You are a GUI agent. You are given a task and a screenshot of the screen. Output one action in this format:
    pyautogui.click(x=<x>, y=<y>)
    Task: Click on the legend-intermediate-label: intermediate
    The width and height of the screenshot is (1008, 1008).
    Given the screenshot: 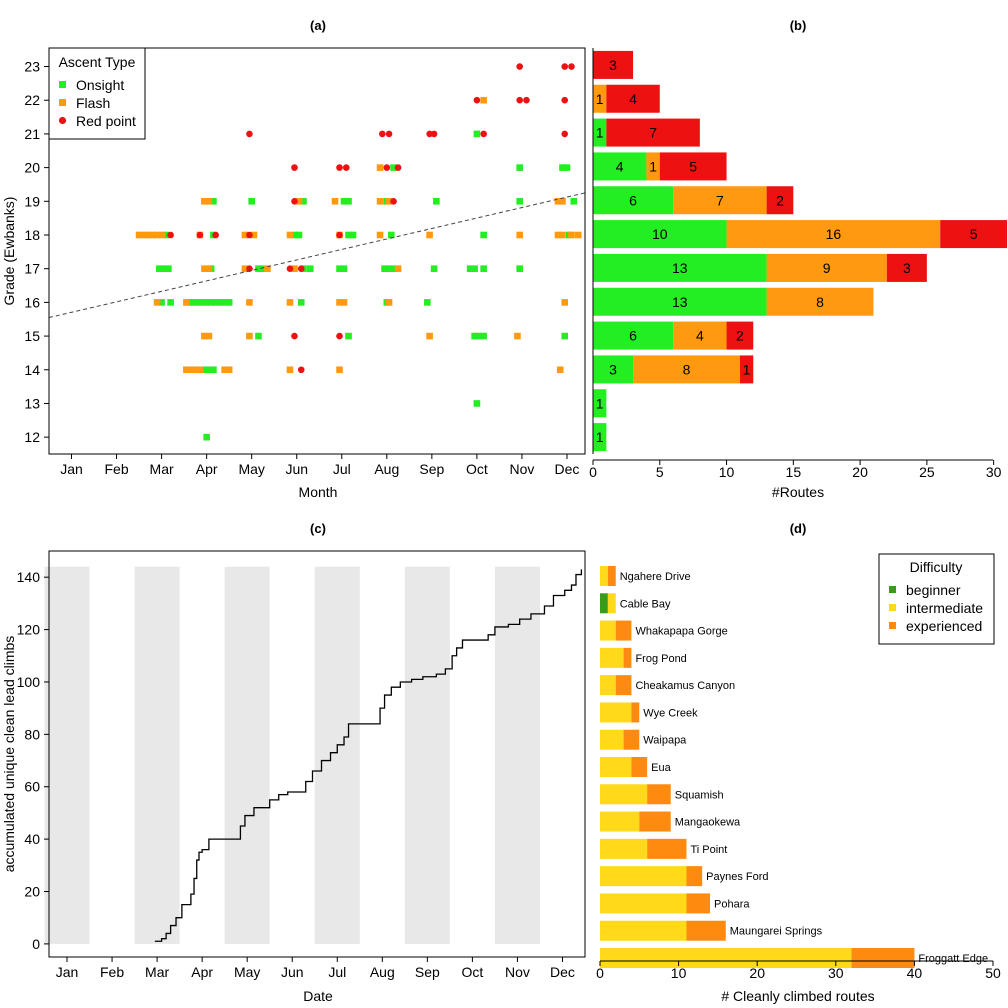 What is the action you would take?
    pyautogui.click(x=944, y=608)
    